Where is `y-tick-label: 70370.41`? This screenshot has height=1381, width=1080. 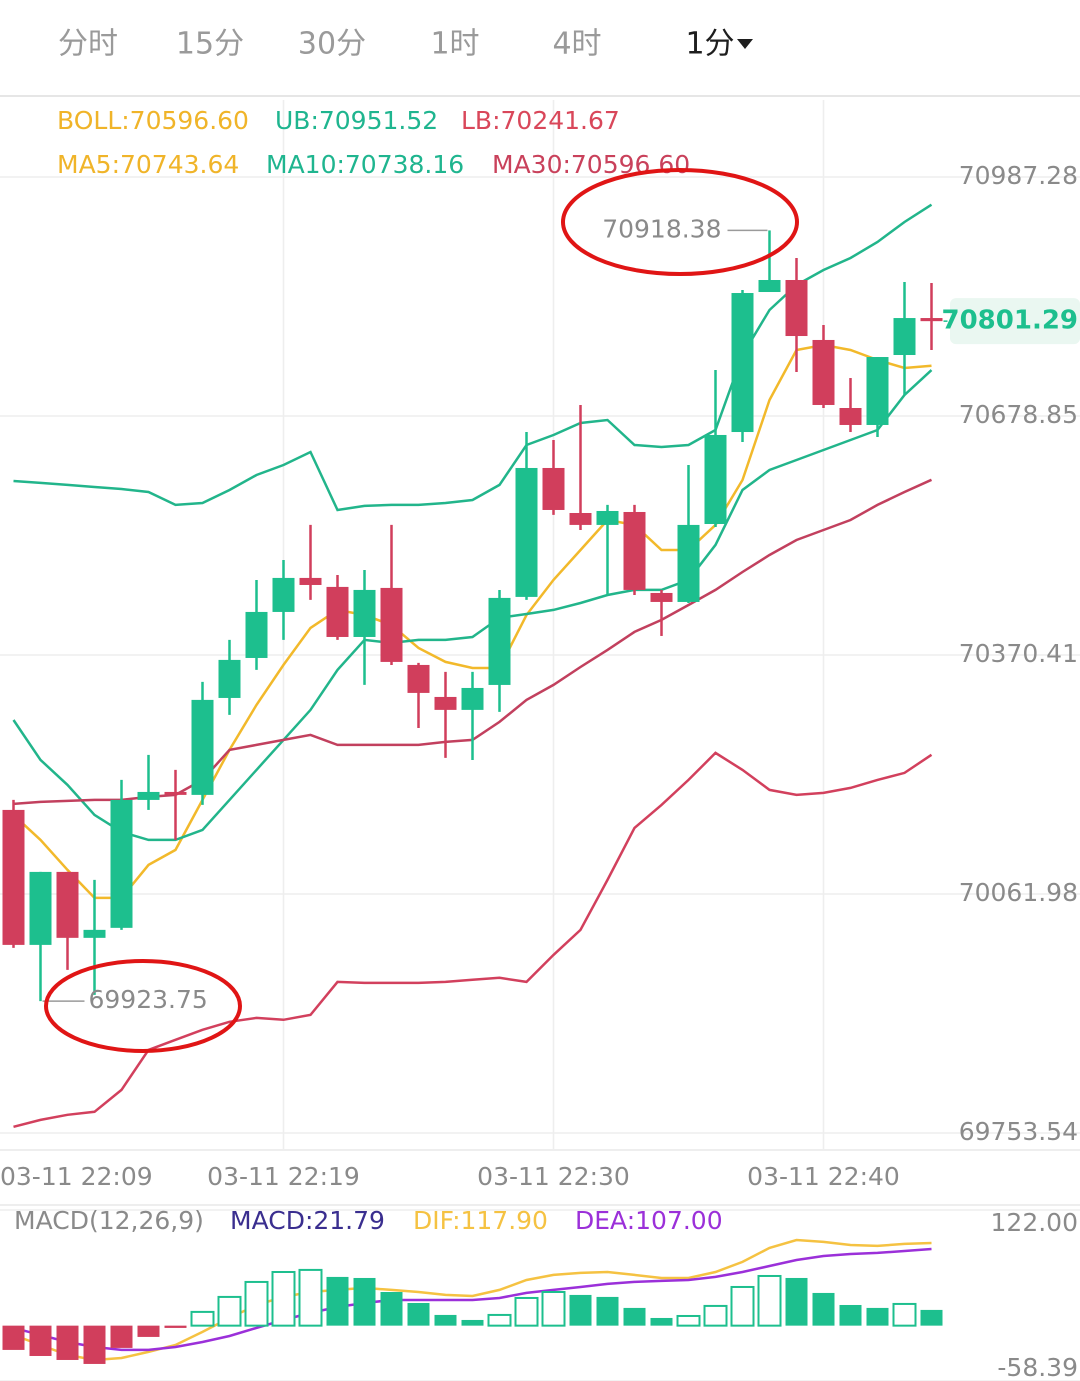
y-tick-label: 70370.41 is located at coordinates (1018, 653).